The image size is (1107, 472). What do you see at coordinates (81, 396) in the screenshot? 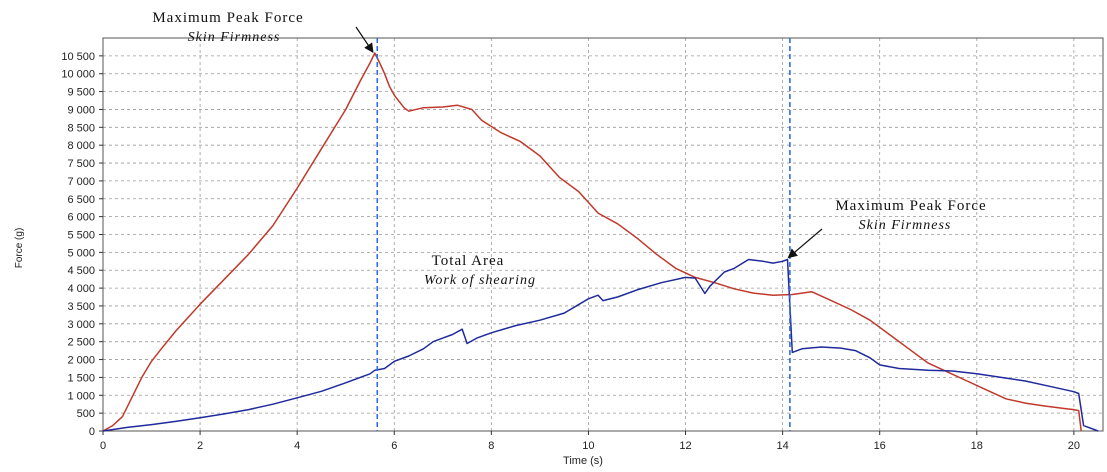
I see `y-tick-label: 1 000` at bounding box center [81, 396].